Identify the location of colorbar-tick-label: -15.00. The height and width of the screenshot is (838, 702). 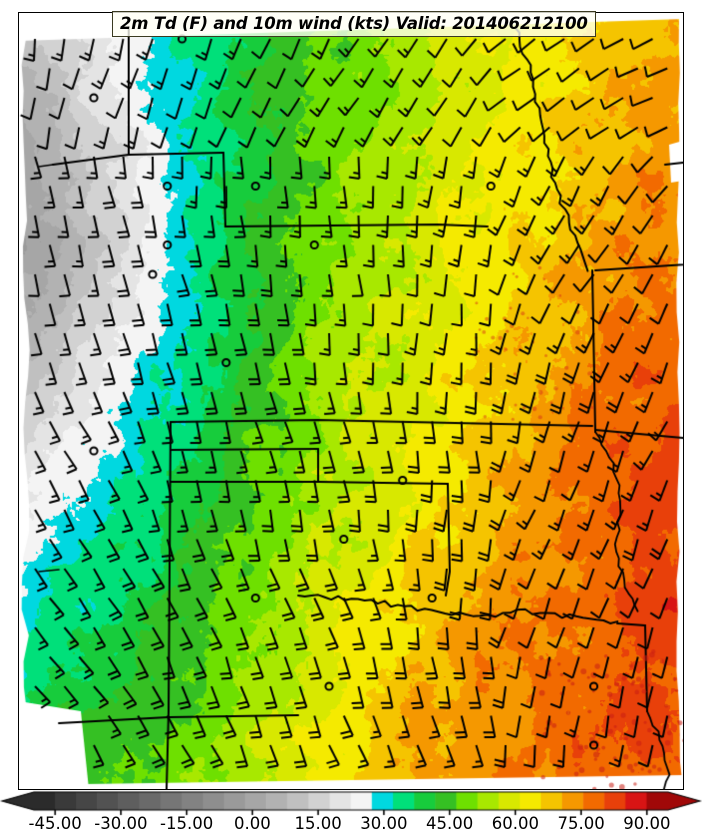
(187, 823).